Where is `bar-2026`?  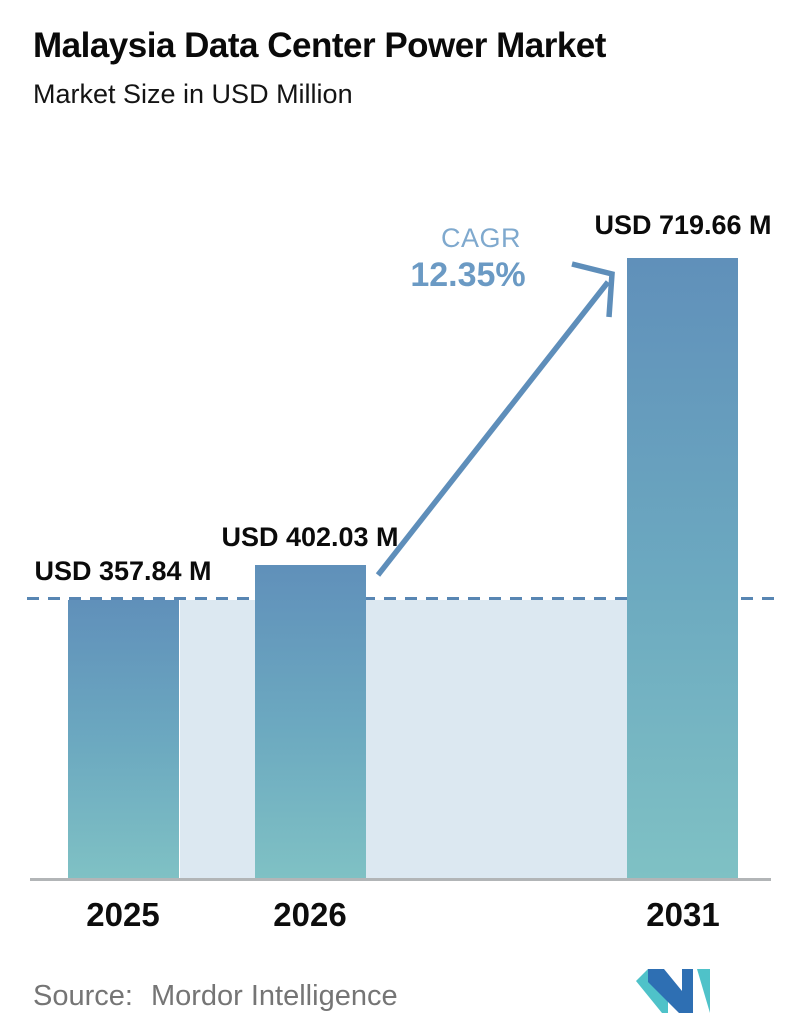 bar-2026 is located at coordinates (310, 721).